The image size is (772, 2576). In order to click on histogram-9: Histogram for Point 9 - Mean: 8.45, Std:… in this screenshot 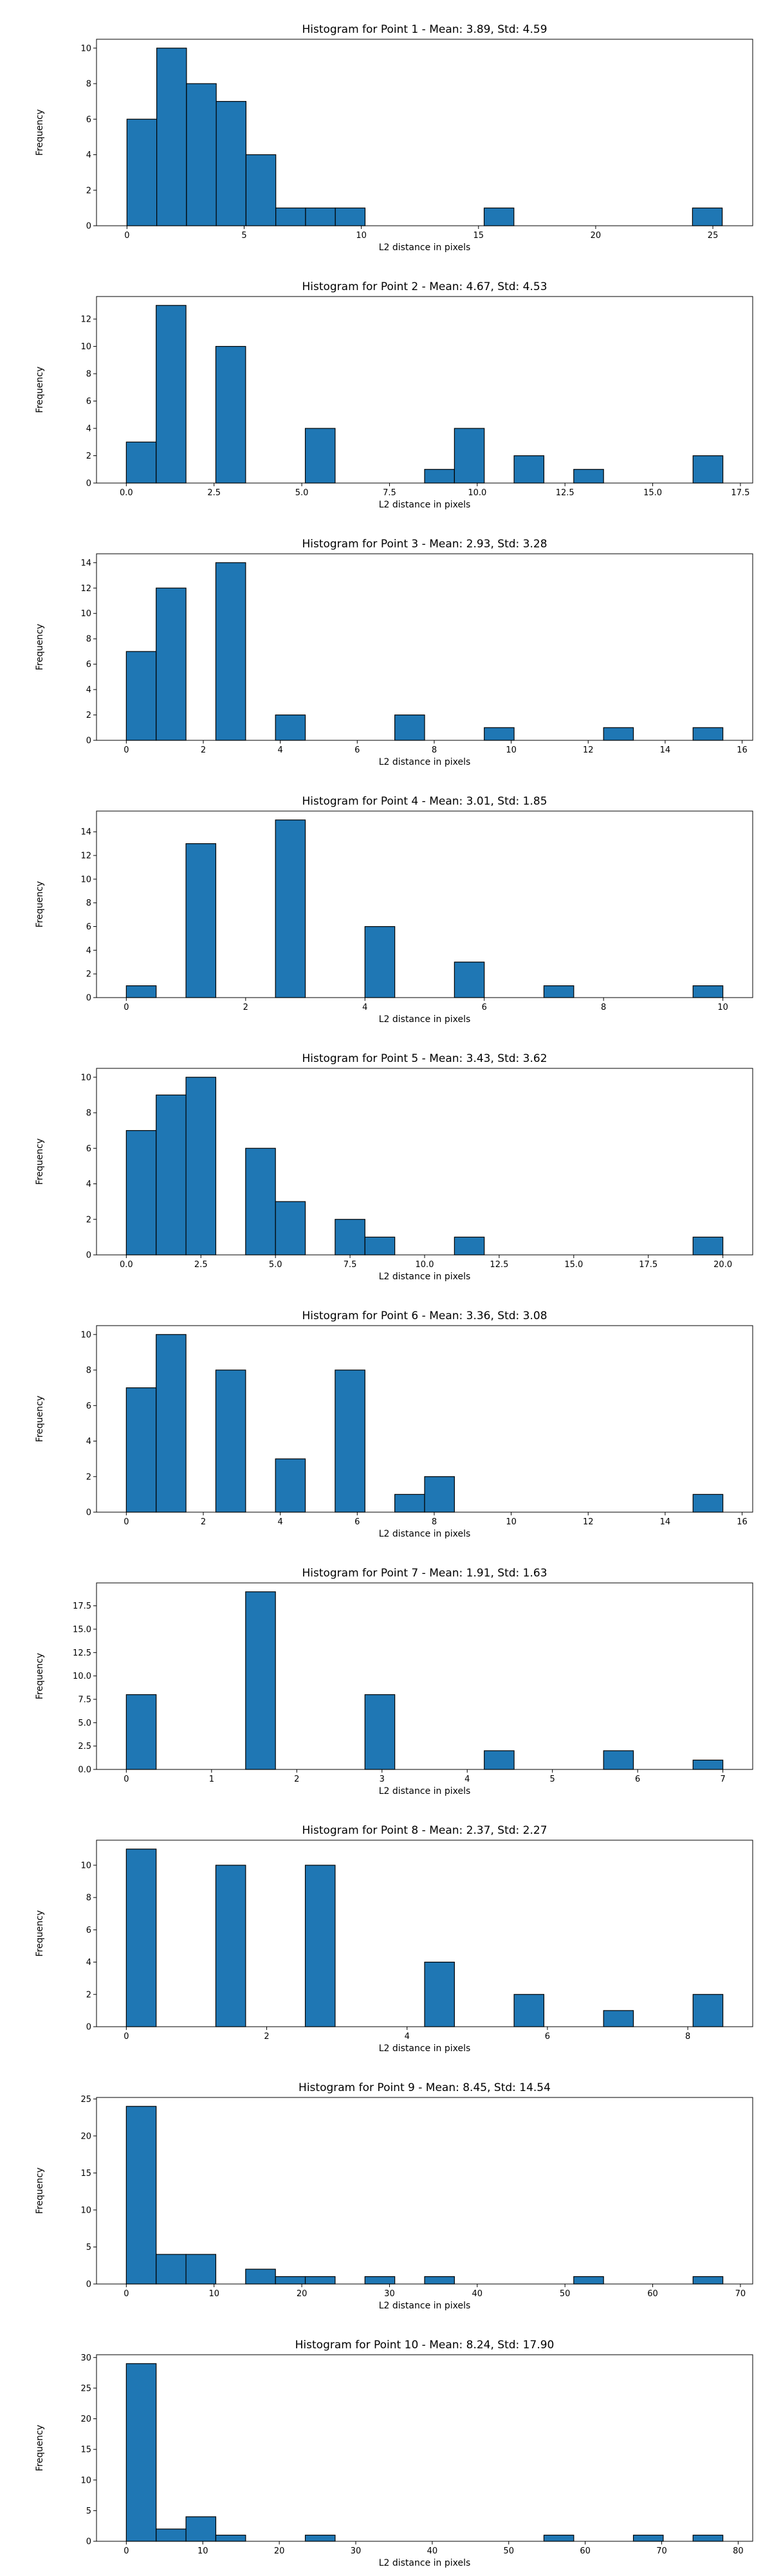, I will do `click(394, 2196)`.